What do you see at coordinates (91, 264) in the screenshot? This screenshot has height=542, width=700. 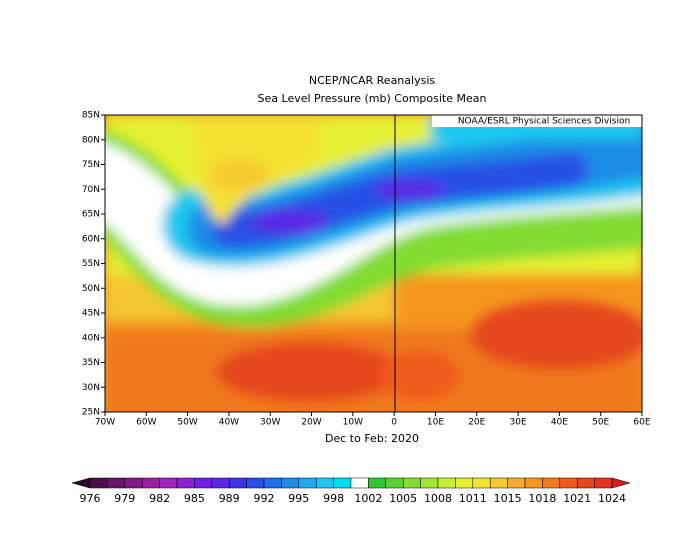 I see `lat-tick-label: 55N` at bounding box center [91, 264].